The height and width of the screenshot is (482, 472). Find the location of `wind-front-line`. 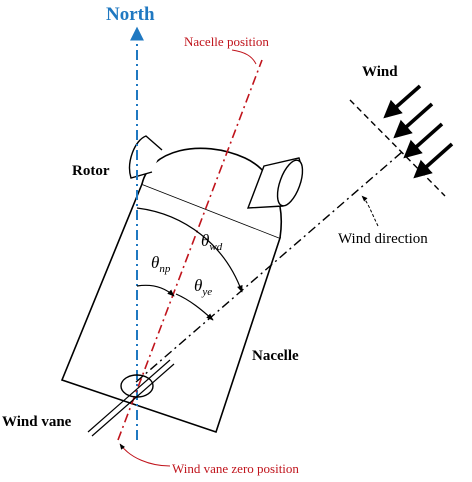

wind-front-line is located at coordinates (397, 148).